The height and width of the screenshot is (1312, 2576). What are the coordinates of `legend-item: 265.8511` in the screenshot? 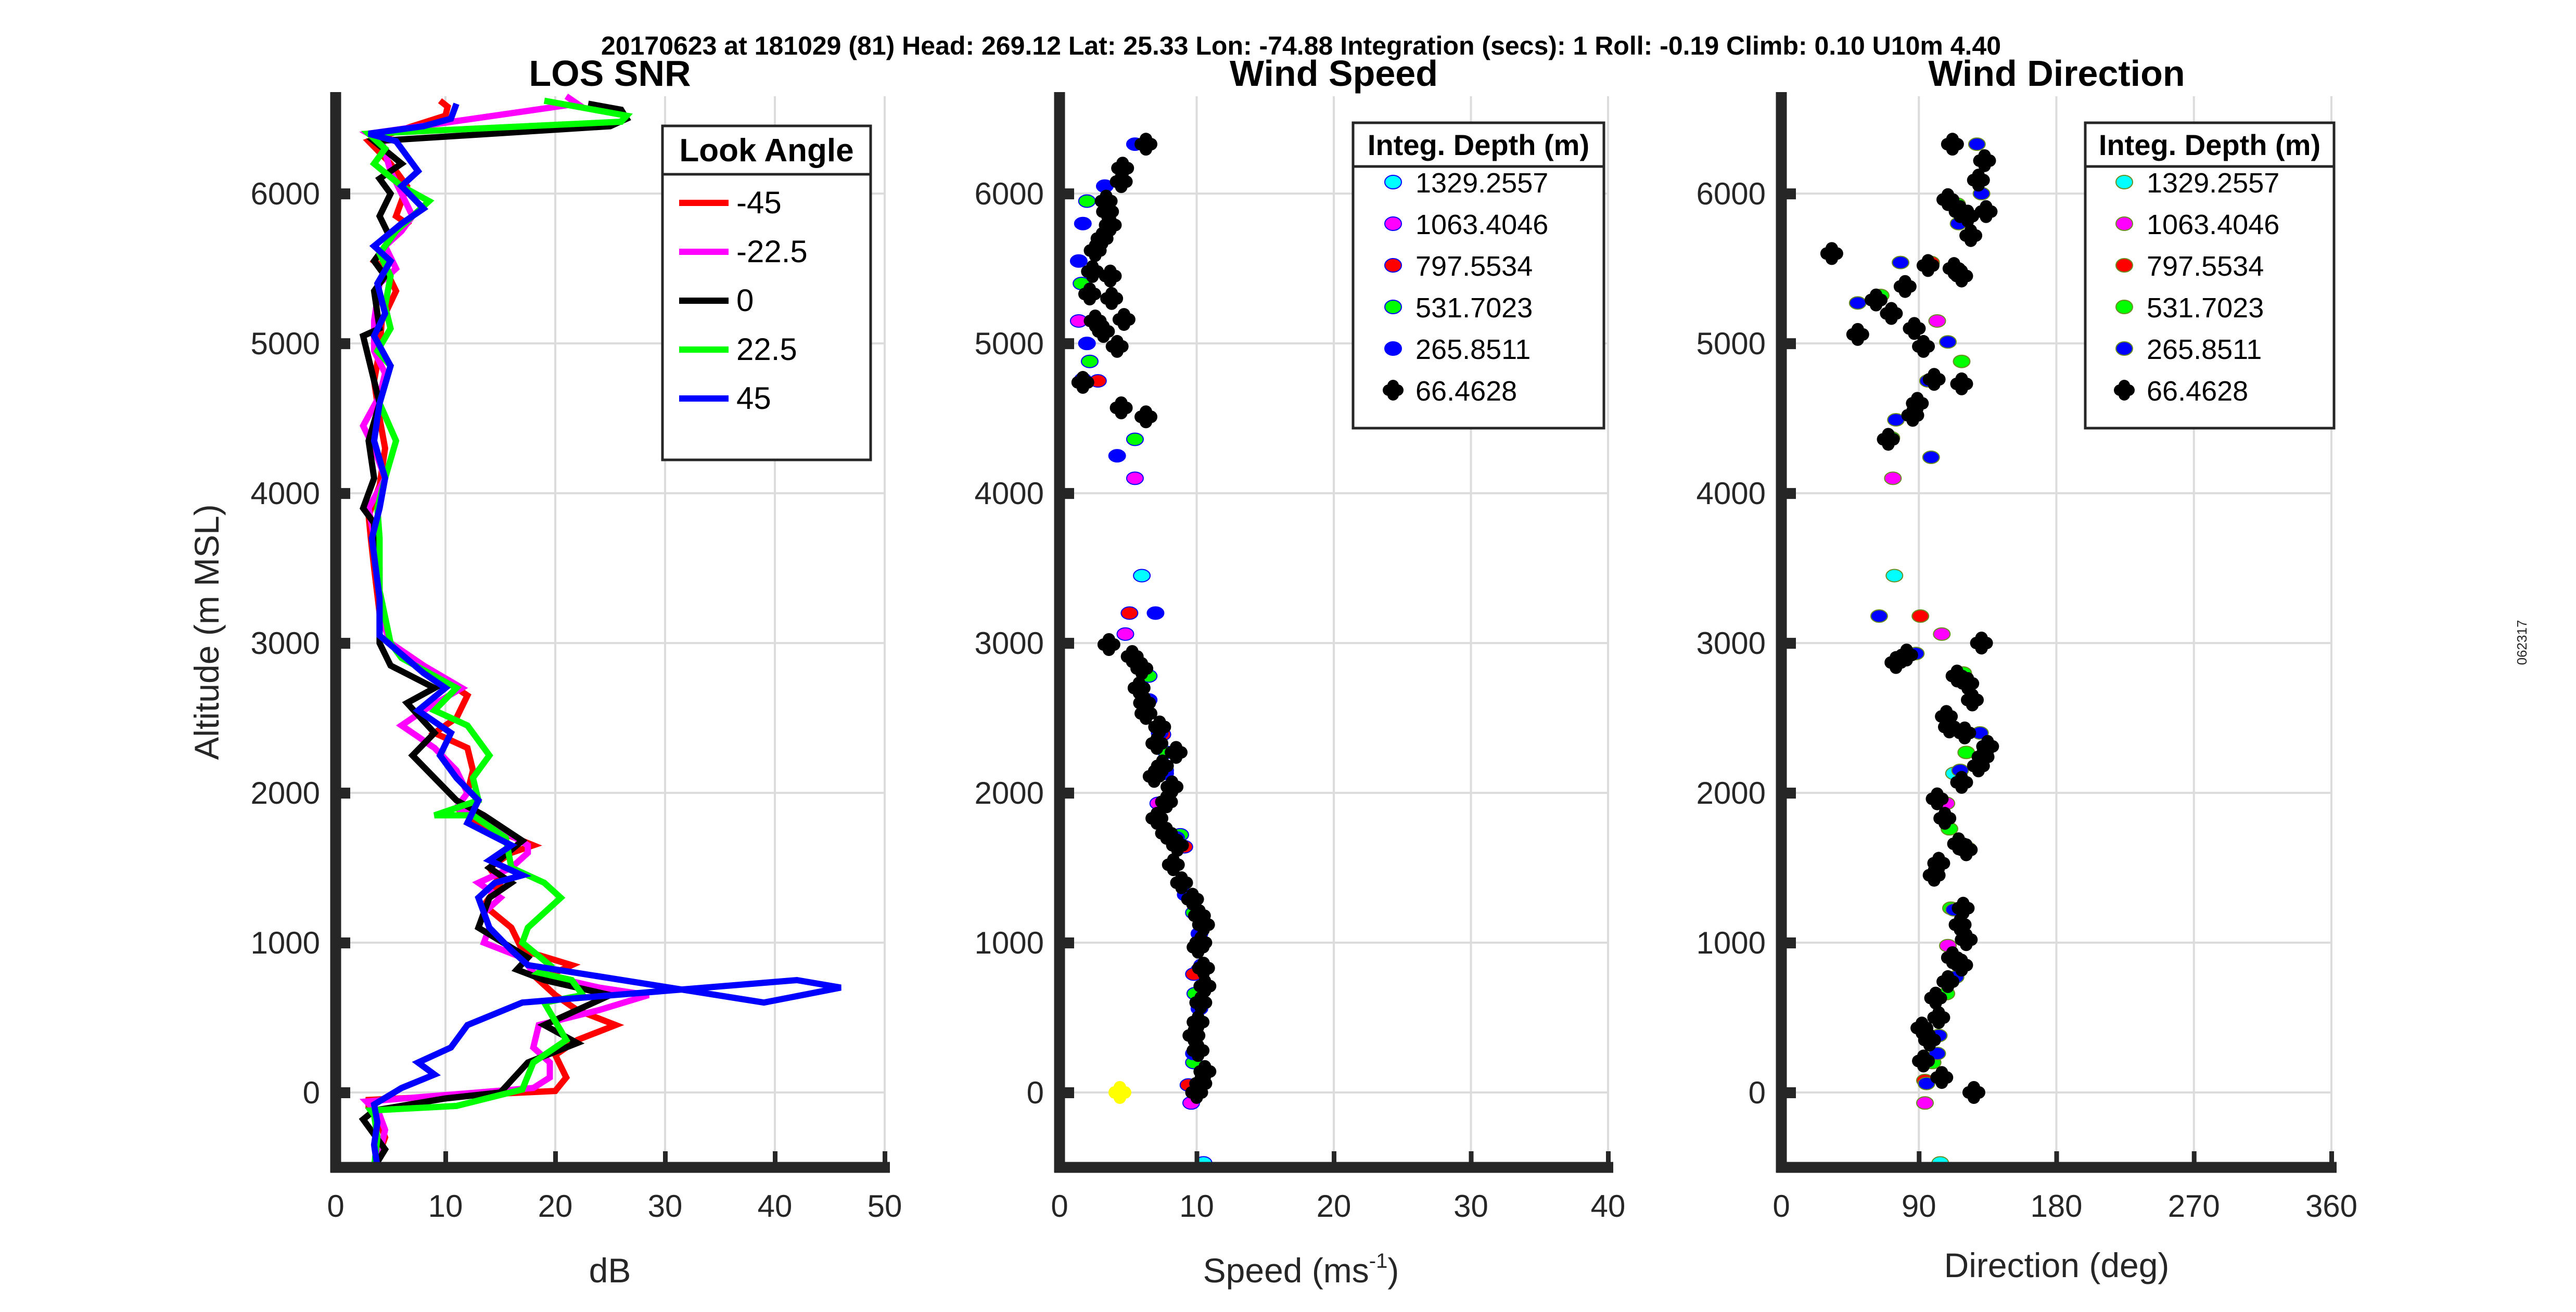 It's located at (2188, 350).